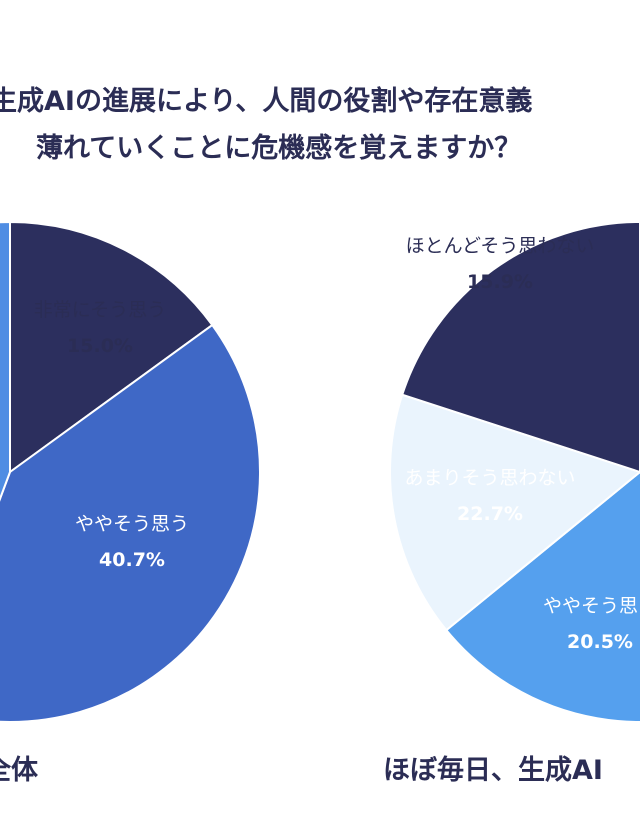 The image size is (640, 832). What do you see at coordinates (320, 125) in the screenshot?
I see `chart-title: 生成AIの進展により、人間の役割や存在意義 薄れていくことに危機感を覚えますか？` at bounding box center [320, 125].